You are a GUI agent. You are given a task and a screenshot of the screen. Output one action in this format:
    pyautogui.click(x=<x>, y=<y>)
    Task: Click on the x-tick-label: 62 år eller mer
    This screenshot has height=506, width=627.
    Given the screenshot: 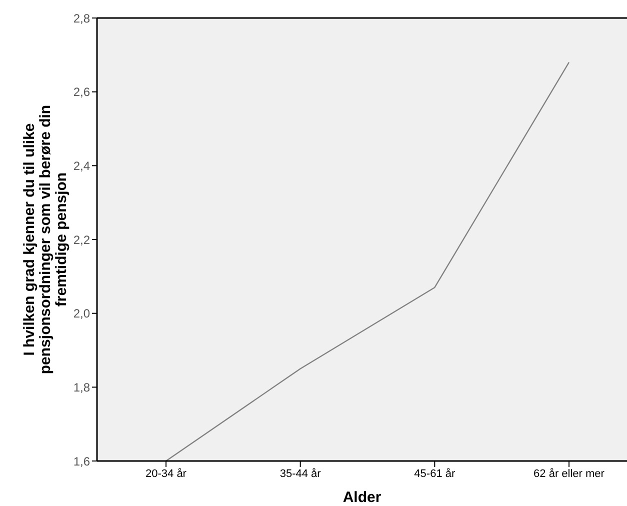 What is the action you would take?
    pyautogui.click(x=569, y=474)
    